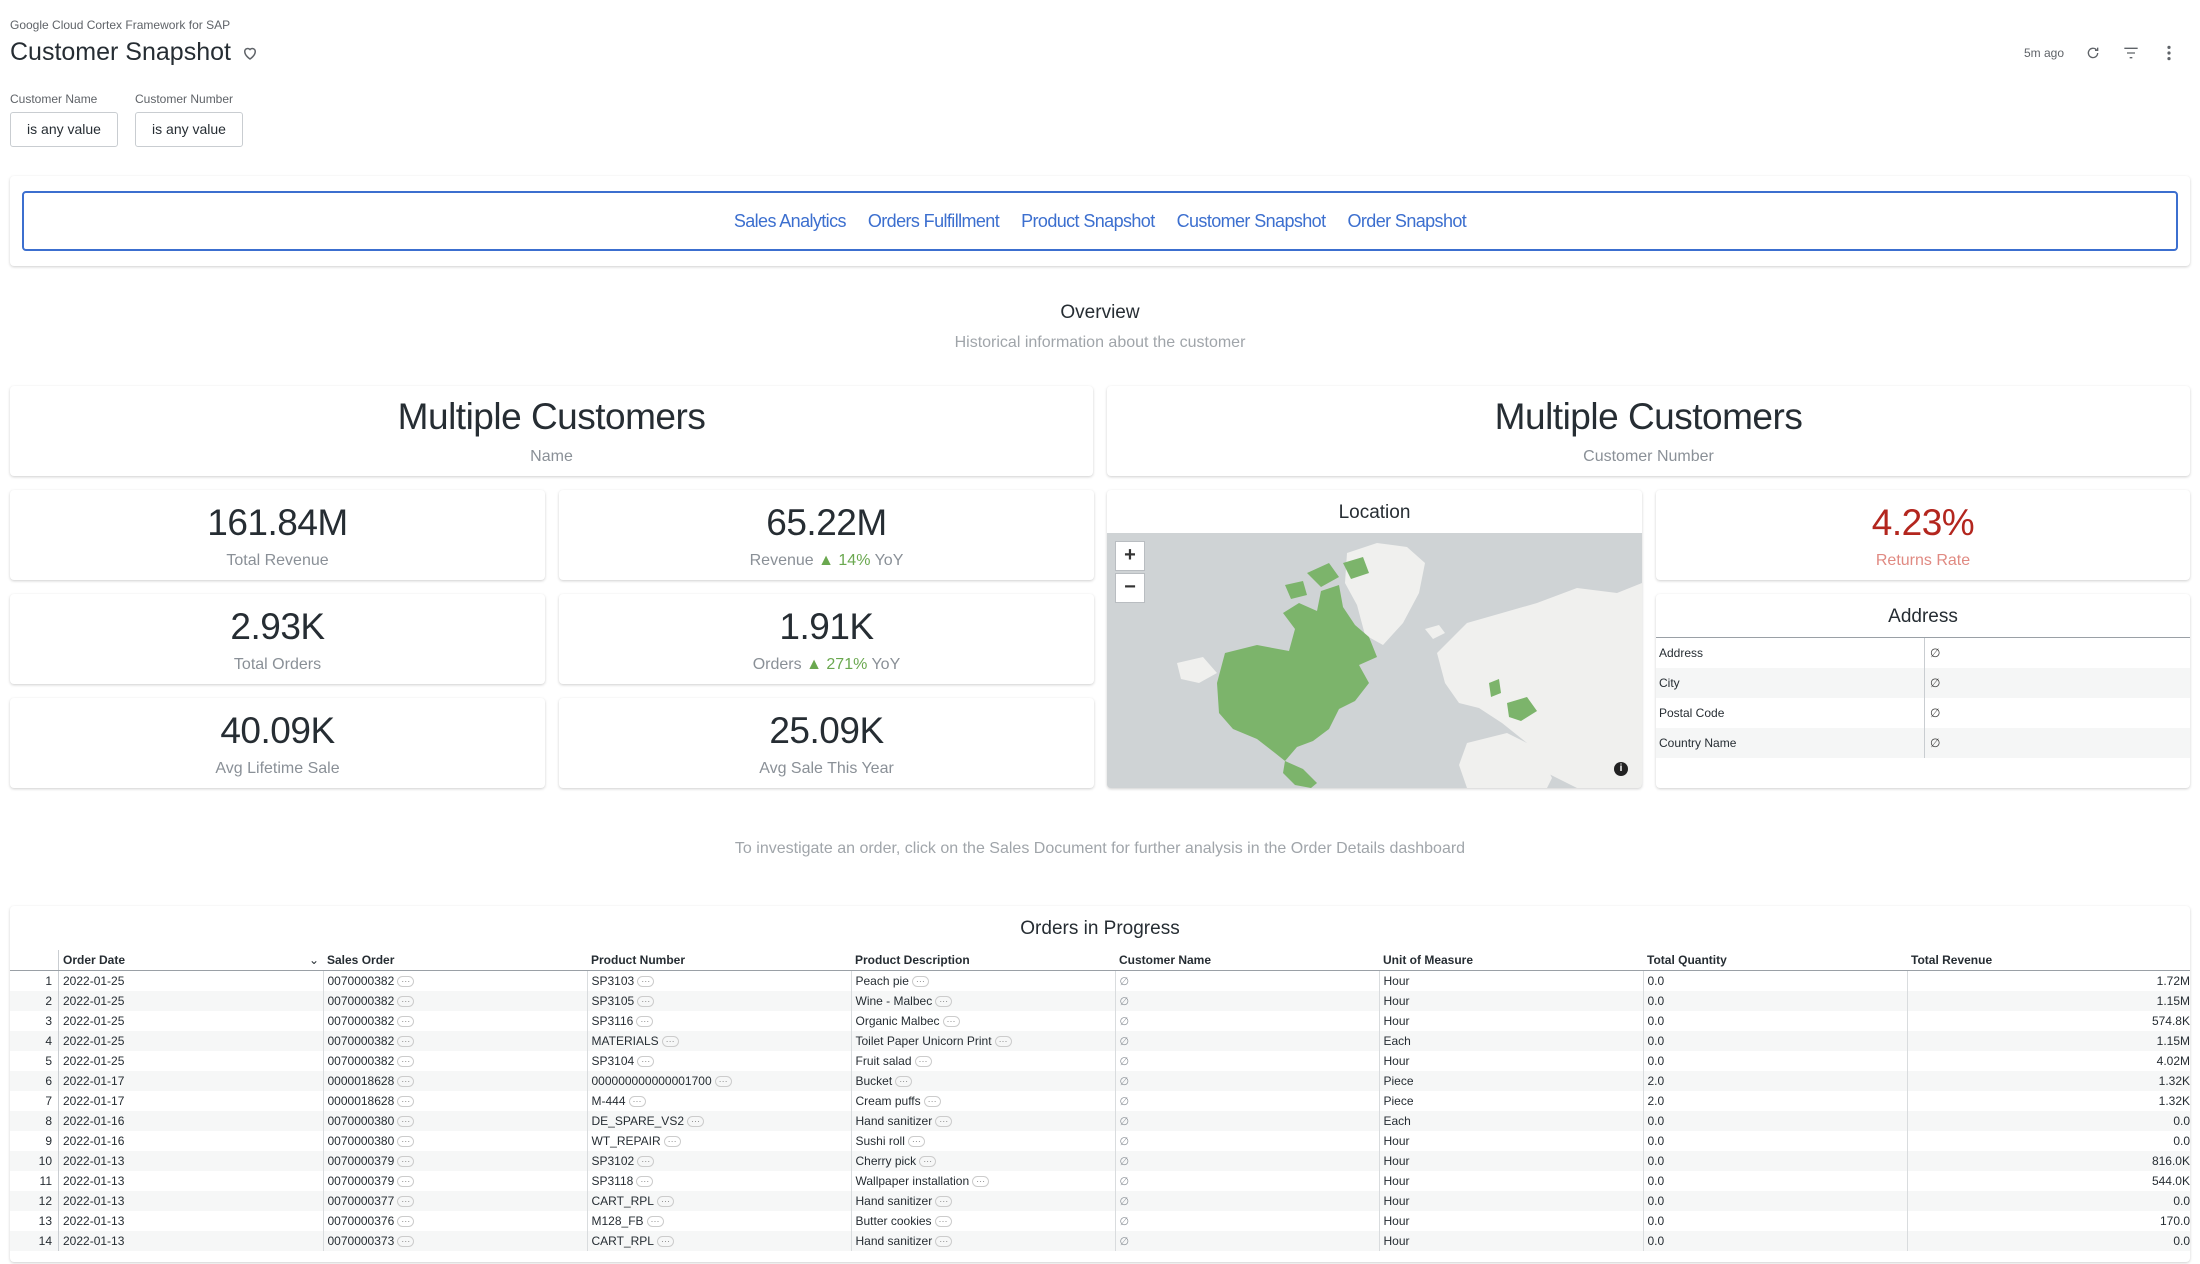  What do you see at coordinates (1247, 960) in the screenshot?
I see `column-header-customer-name: Customer Name` at bounding box center [1247, 960].